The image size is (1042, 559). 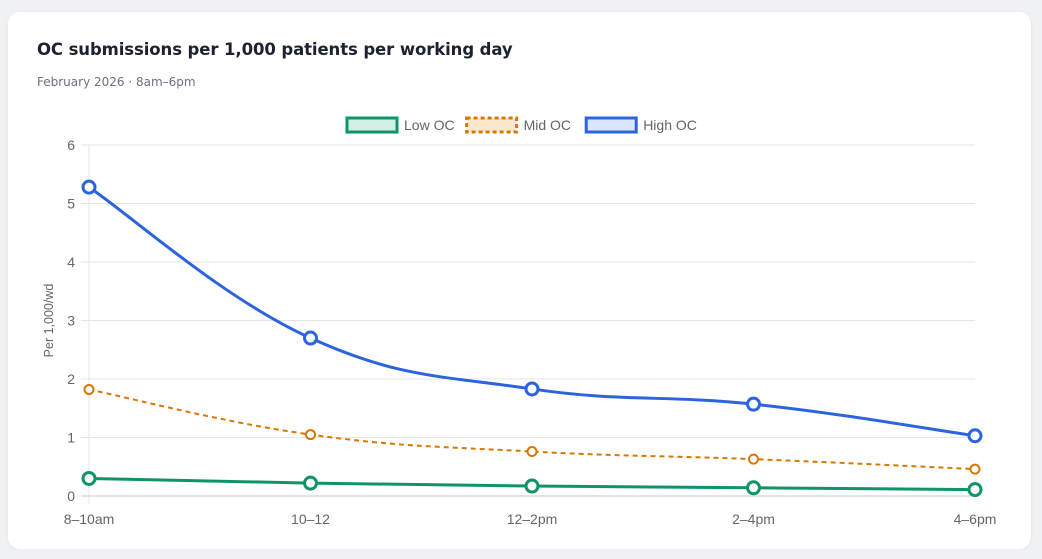 I want to click on x-tick-label: 12–2pm, so click(x=532, y=519).